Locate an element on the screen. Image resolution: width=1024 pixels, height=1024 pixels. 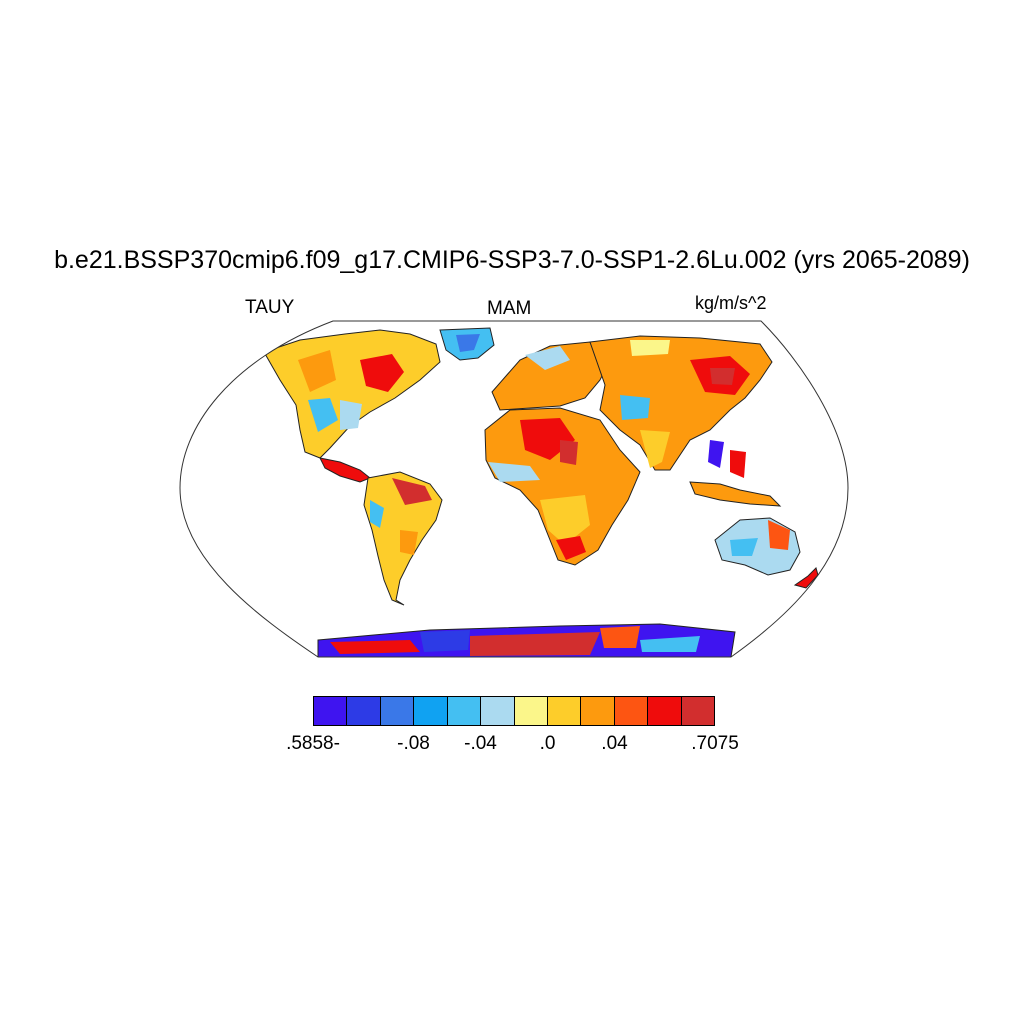
colorbar is located at coordinates (514, 711).